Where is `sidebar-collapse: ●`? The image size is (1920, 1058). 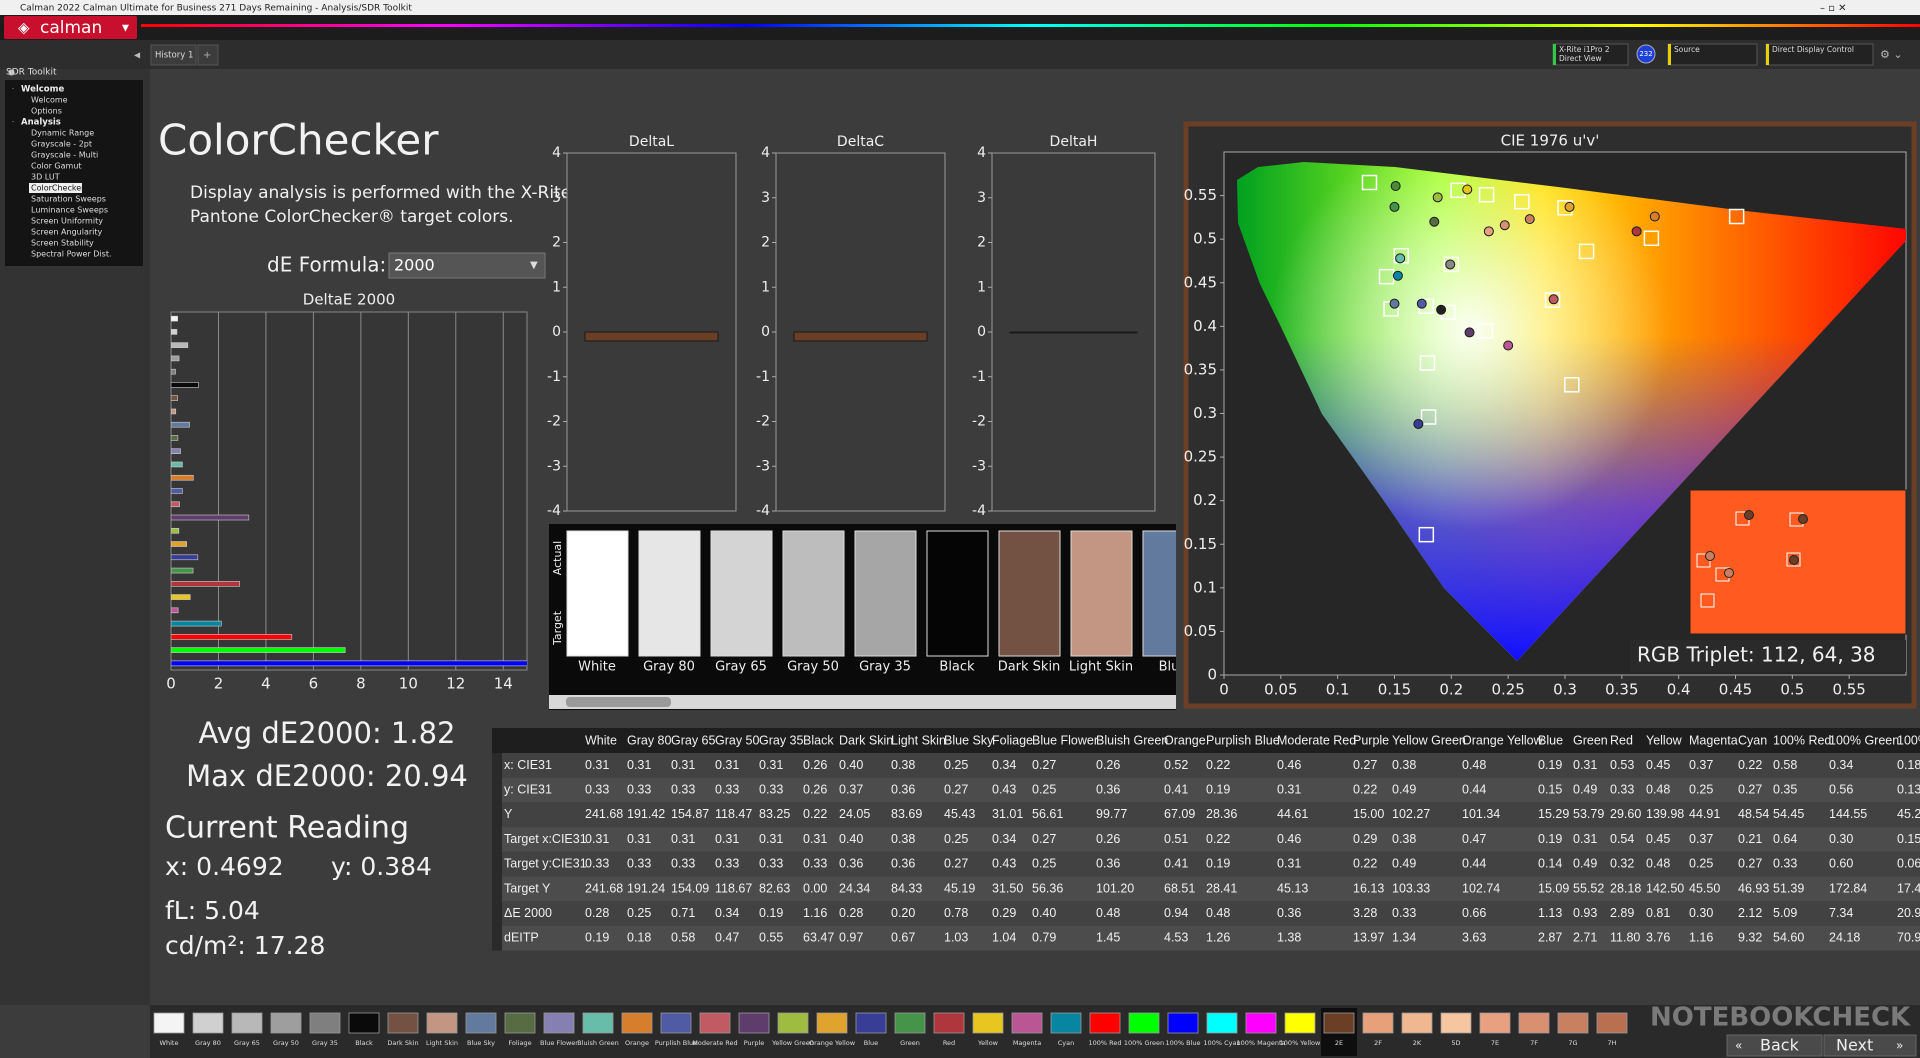
sidebar-collapse: ● is located at coordinates (11, 72).